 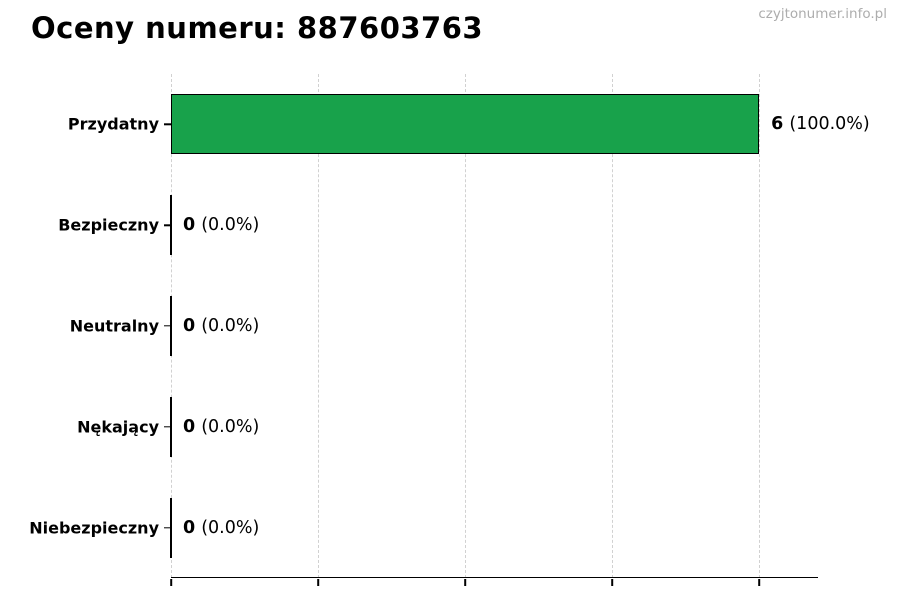 I want to click on bar-row: Nękający 0 (0.0%), so click(x=447, y=426).